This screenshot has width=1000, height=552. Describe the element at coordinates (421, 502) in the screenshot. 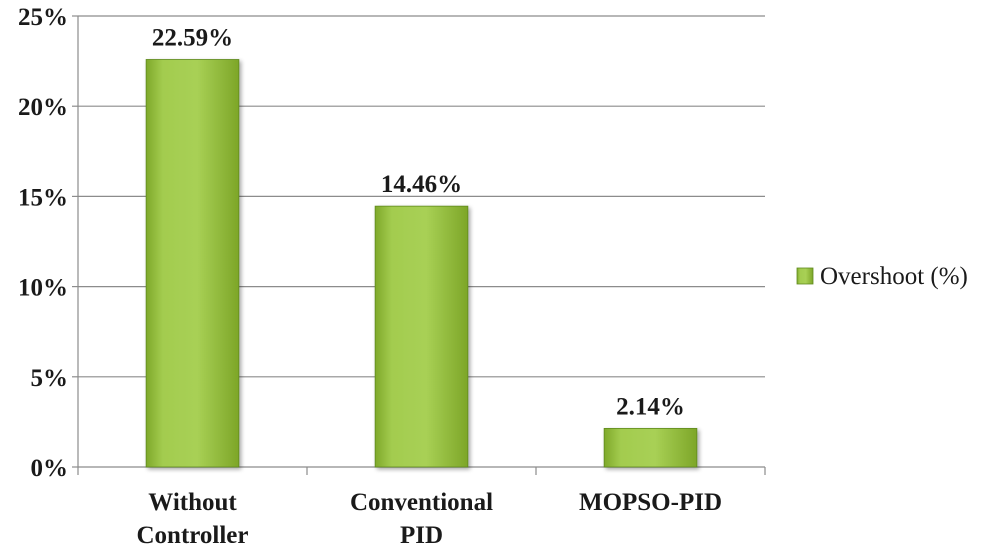

I see `category-label: Conventional` at that location.